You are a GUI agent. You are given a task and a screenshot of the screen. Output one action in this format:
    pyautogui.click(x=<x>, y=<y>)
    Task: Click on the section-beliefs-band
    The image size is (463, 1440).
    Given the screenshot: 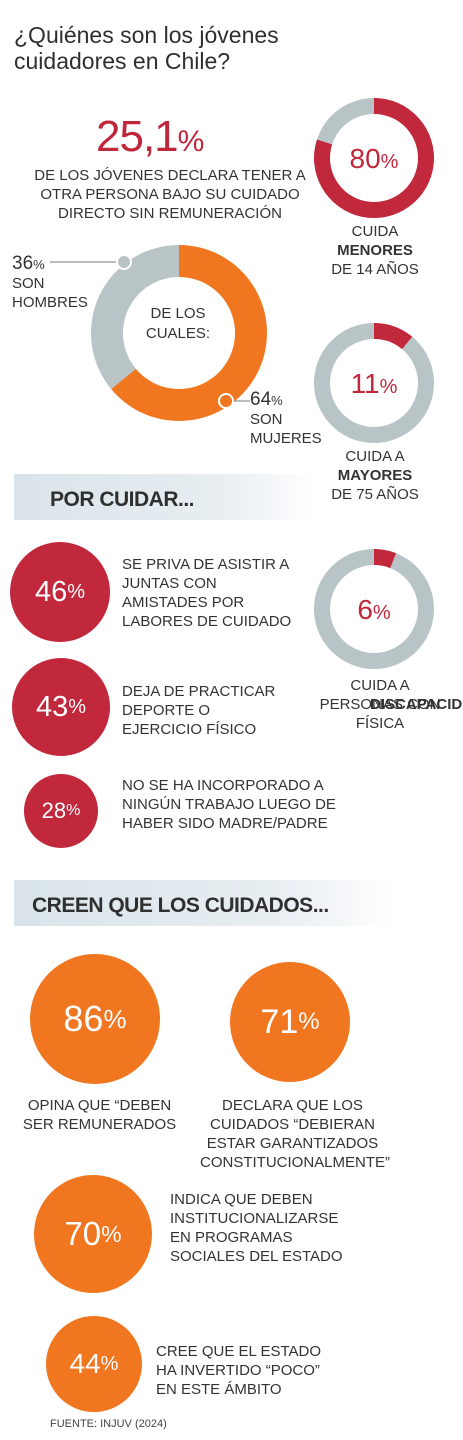 What is the action you would take?
    pyautogui.click(x=204, y=903)
    